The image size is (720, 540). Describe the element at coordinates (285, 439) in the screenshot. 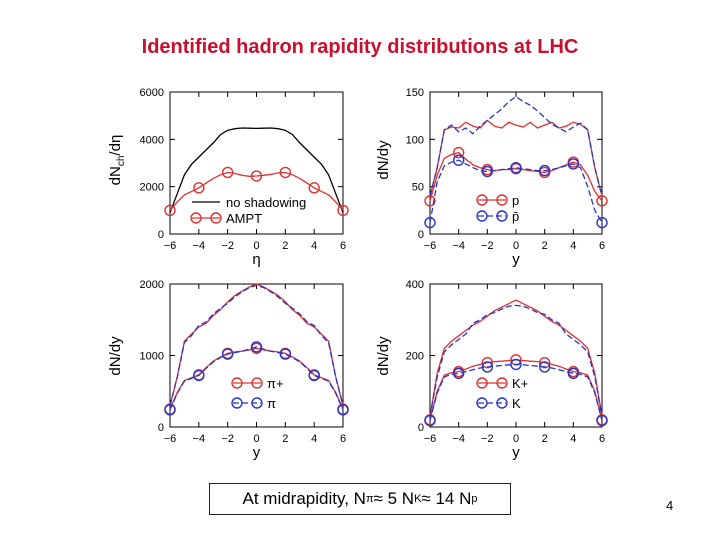

I see `chart-bottom-left-xtick-label: 2` at that location.